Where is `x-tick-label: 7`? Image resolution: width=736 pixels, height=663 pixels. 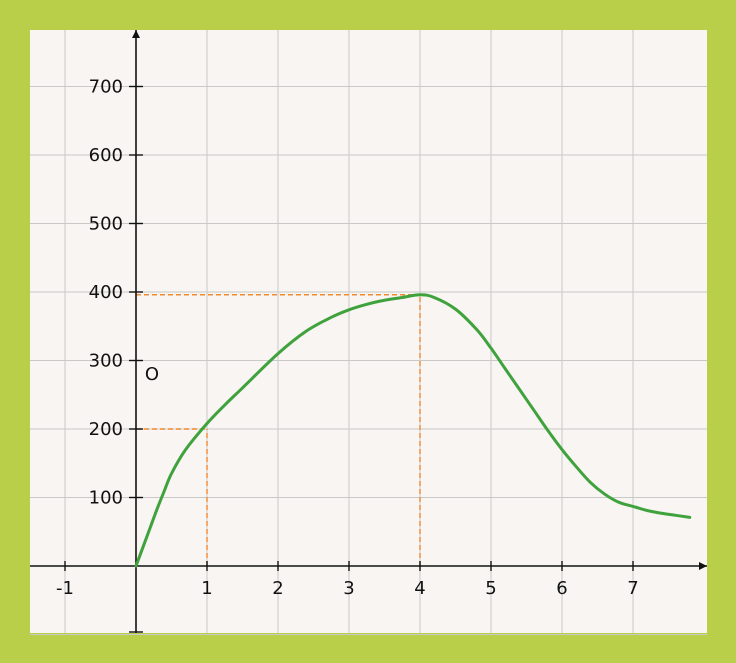 x-tick-label: 7 is located at coordinates (632, 588).